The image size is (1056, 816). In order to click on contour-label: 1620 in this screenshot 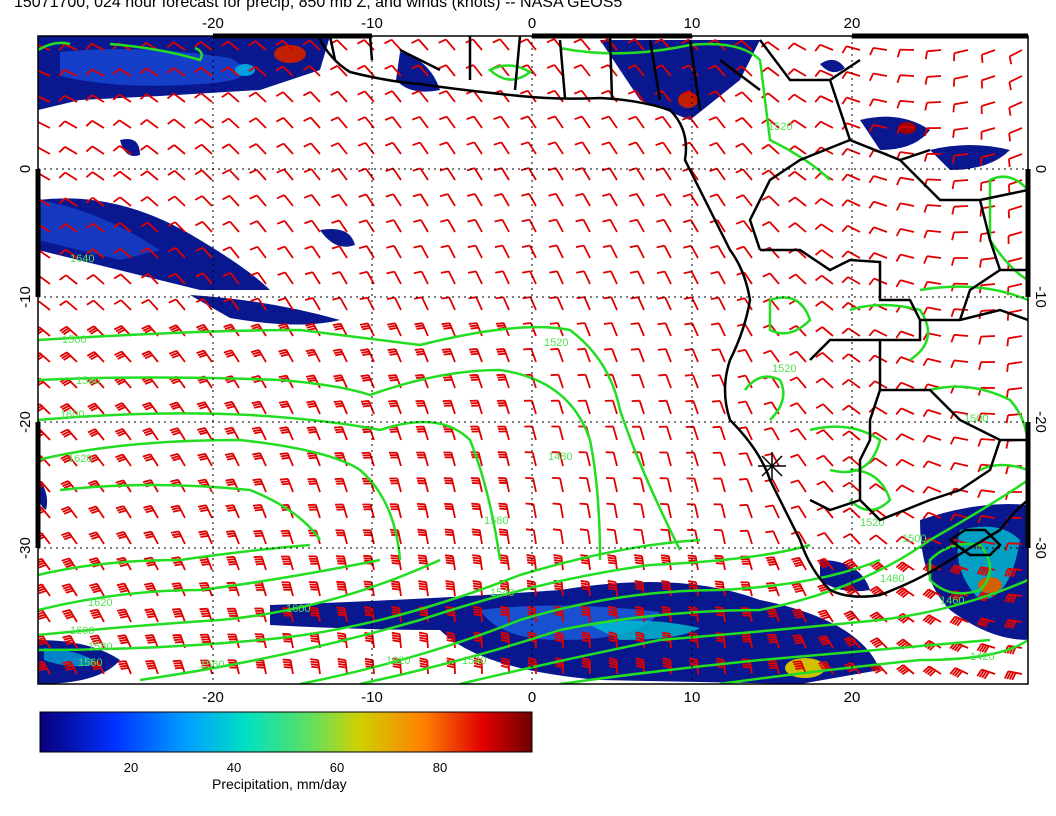, I will do `click(398, 661)`.